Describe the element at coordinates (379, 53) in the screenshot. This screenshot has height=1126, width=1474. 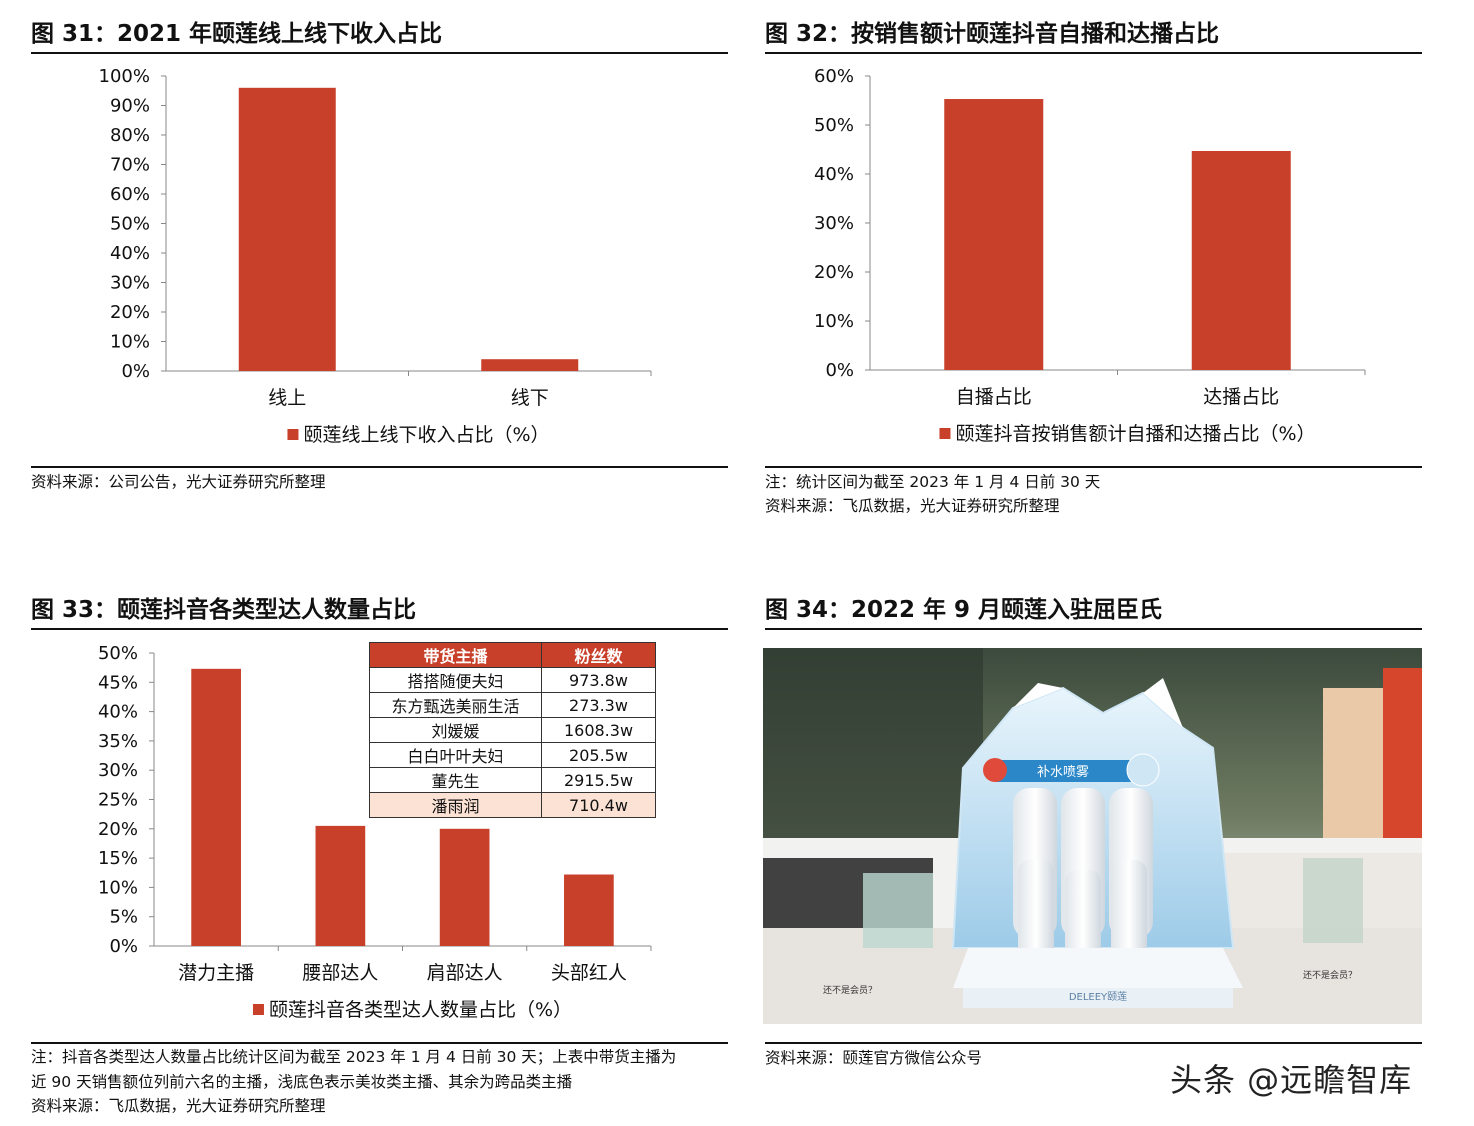
I see `figure-31-top-rule` at that location.